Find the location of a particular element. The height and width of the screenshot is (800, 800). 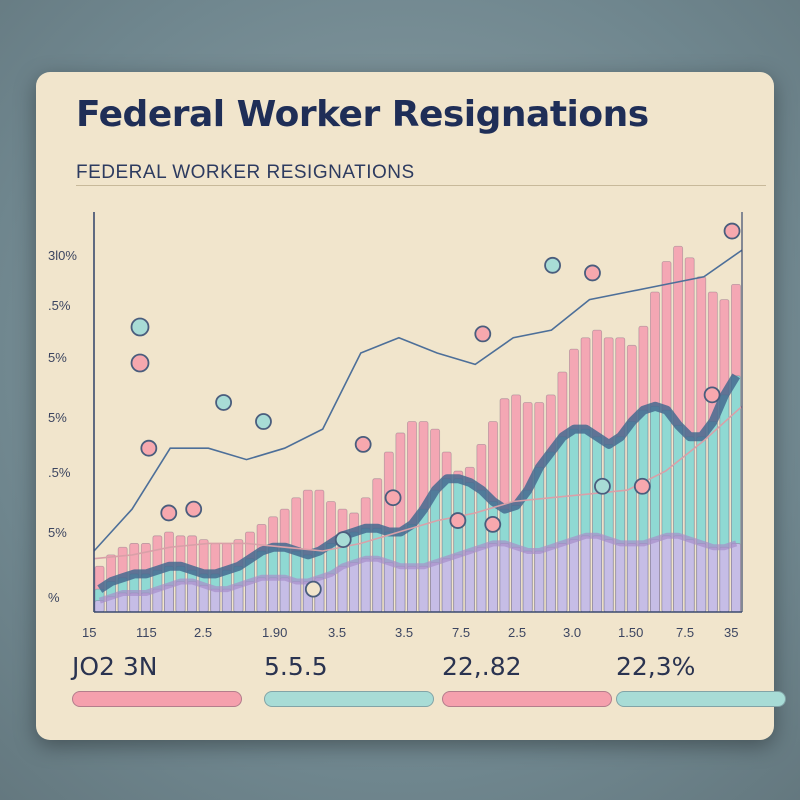

stat-2-bar is located at coordinates (349, 699).